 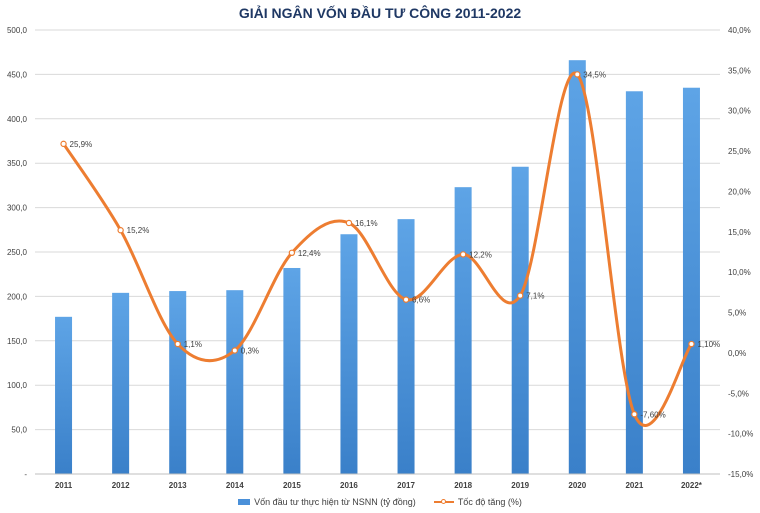 What do you see at coordinates (739, 111) in the screenshot?
I see `y-right-tick-label: 30,0%` at bounding box center [739, 111].